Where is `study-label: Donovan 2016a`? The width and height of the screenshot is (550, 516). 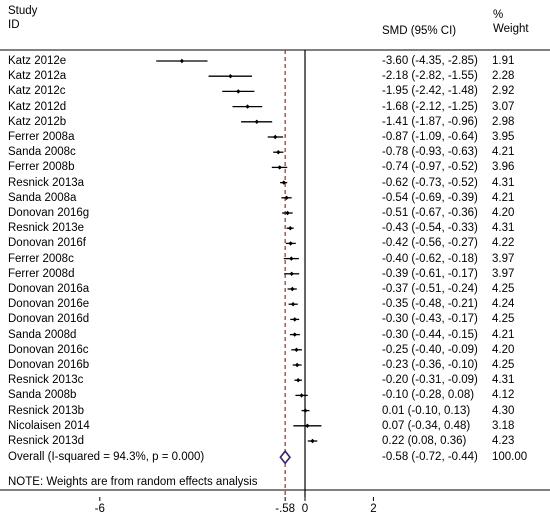
study-label: Donovan 2016a is located at coordinates (49, 289).